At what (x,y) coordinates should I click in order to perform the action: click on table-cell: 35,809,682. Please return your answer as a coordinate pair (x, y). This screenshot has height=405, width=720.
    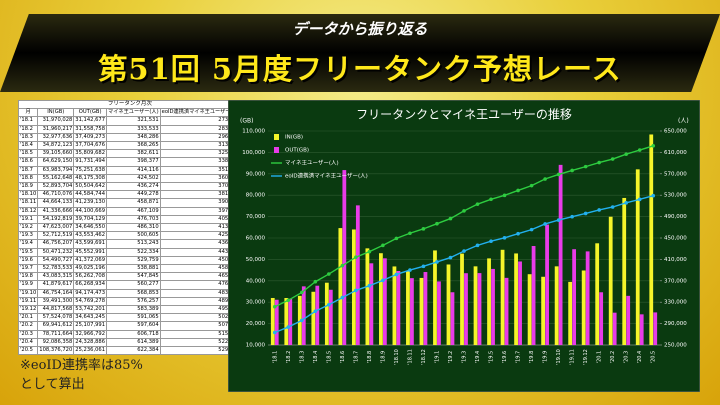
    Looking at the image, I should click on (90, 154).